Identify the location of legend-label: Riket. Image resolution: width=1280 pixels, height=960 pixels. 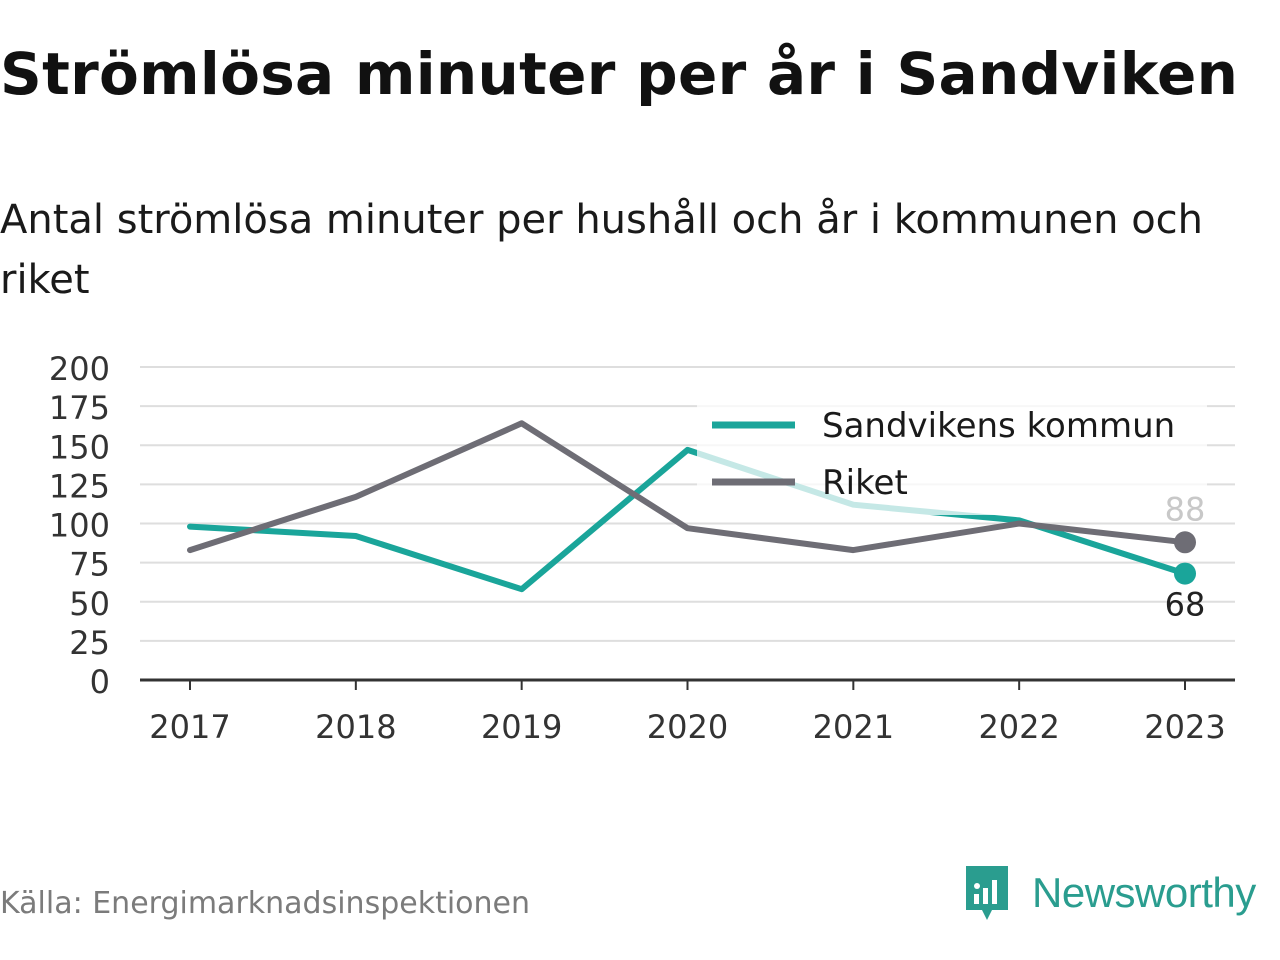
(865, 483).